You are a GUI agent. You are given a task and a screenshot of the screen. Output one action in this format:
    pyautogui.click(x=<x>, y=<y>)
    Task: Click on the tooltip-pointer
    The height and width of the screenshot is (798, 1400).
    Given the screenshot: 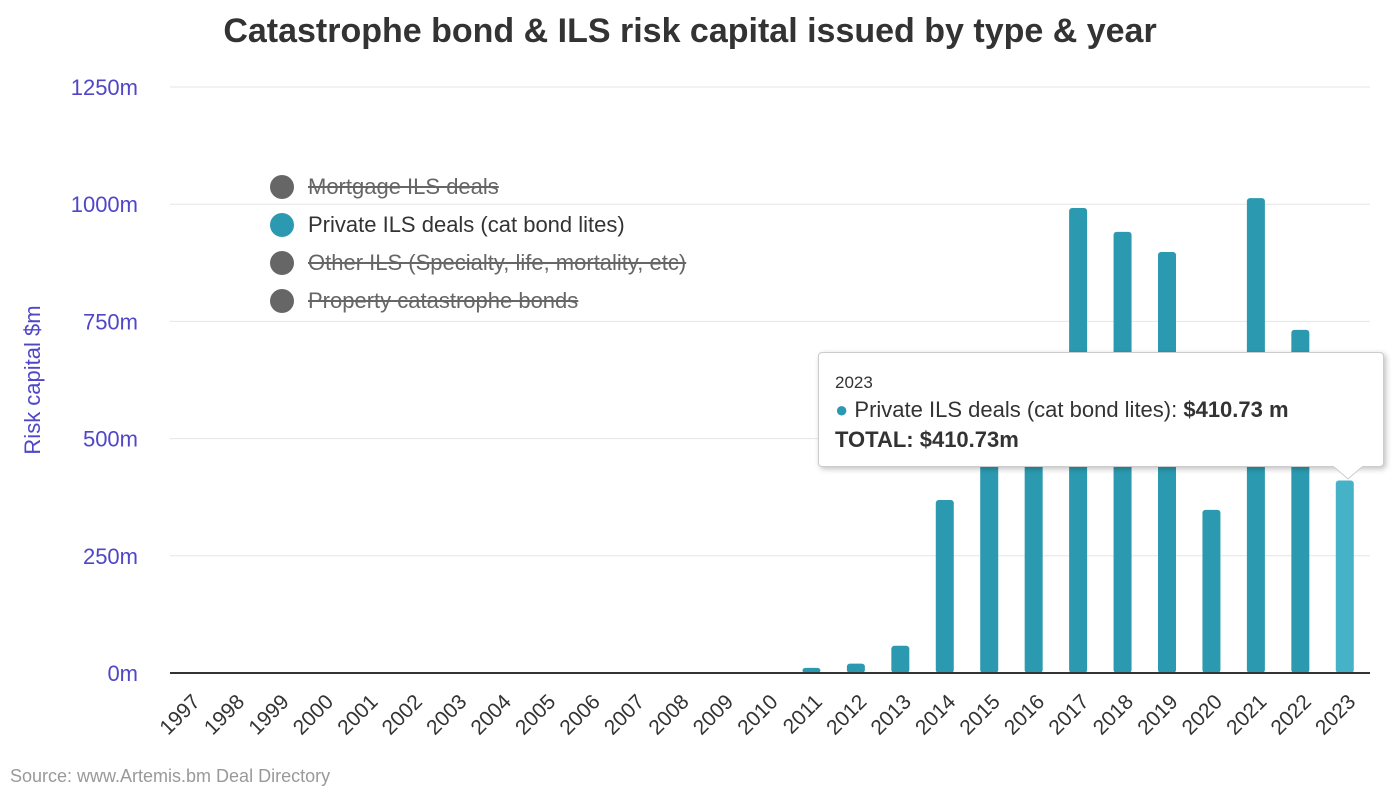 What is the action you would take?
    pyautogui.click(x=1348, y=473)
    